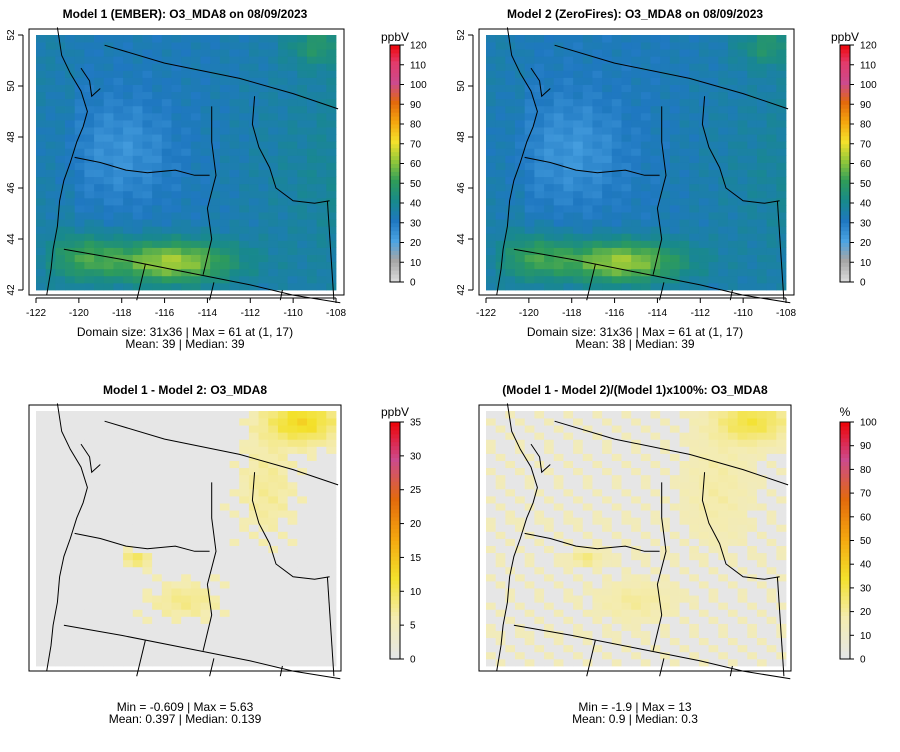  Describe the element at coordinates (866, 223) in the screenshot. I see `colorbar-tick-label: 30` at that location.